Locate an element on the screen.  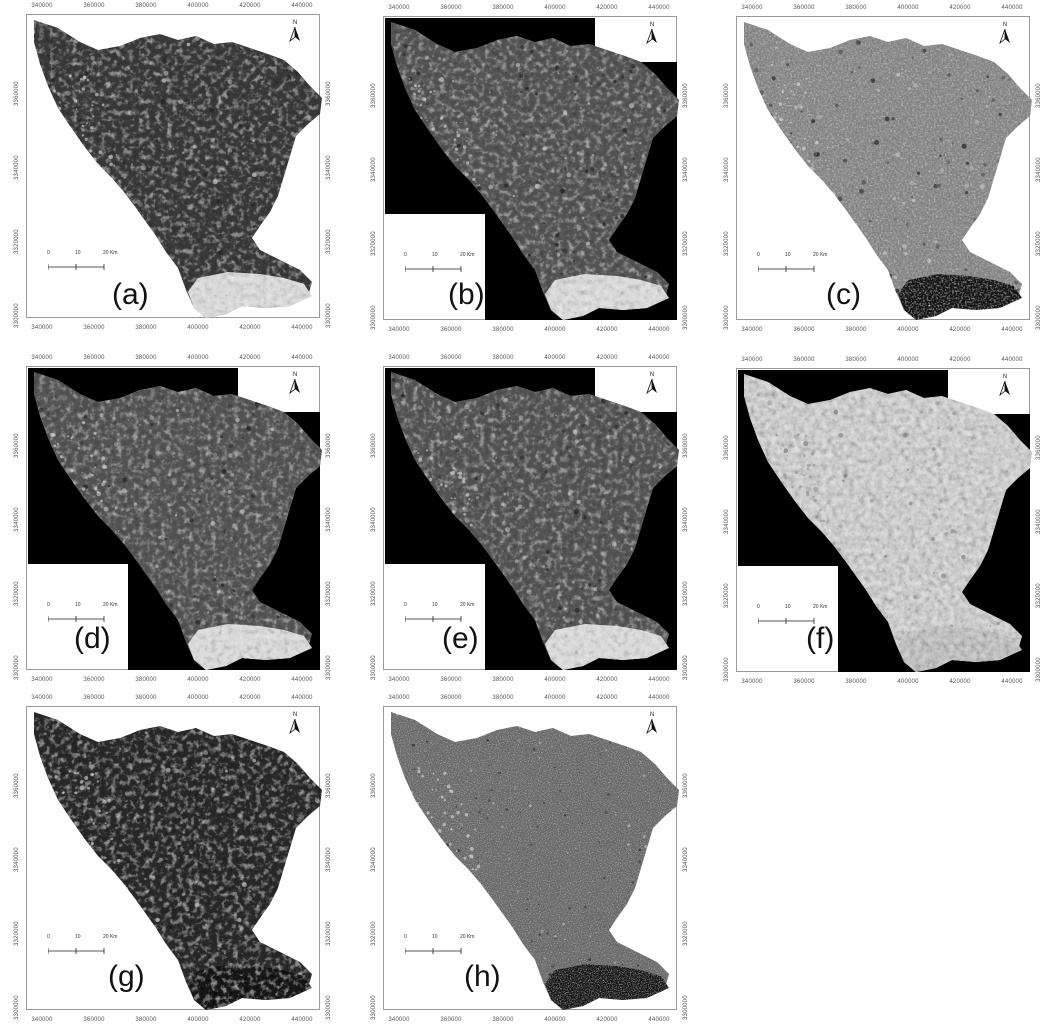
map-raster-h is located at coordinates (535, 861).